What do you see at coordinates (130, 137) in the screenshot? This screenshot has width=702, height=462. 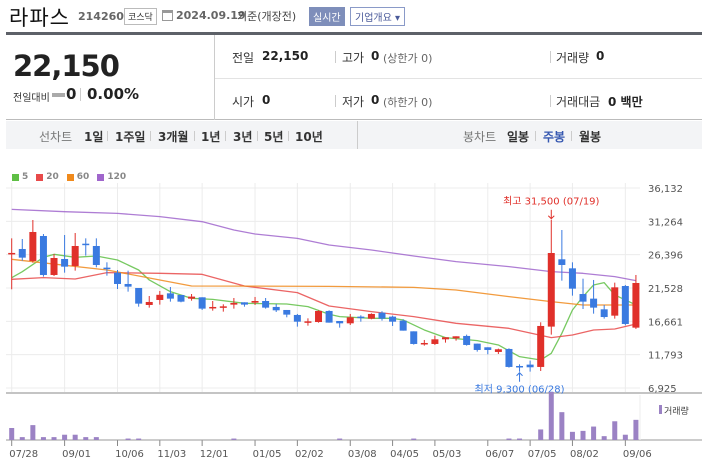 I see `tab-1week: 1주일` at bounding box center [130, 137].